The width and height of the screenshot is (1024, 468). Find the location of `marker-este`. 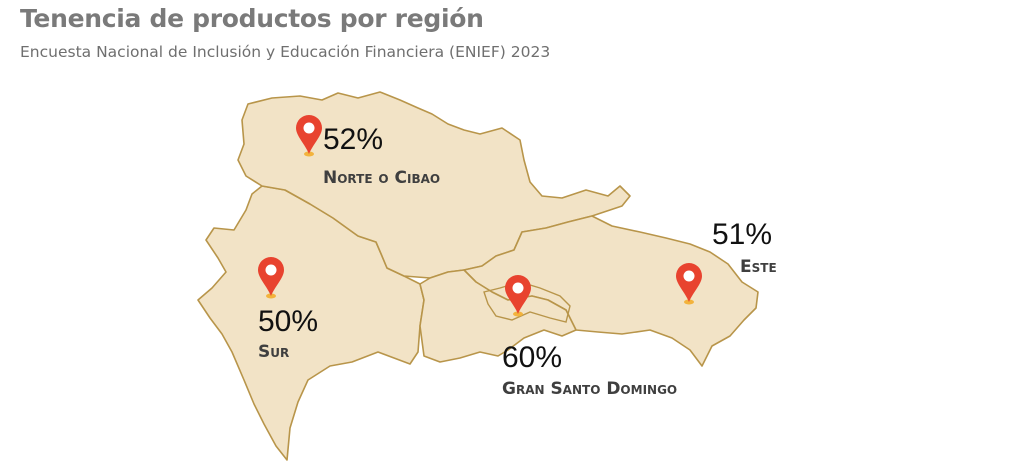

marker-este is located at coordinates (689, 284).